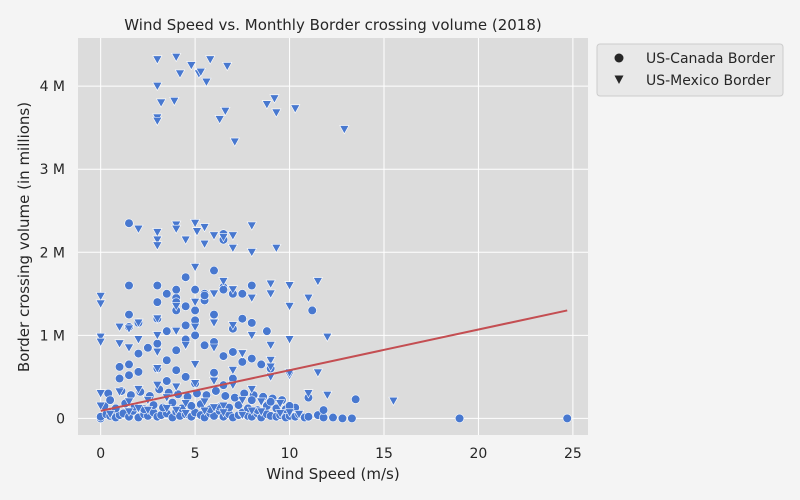  Describe the element at coordinates (619, 79) in the screenshot. I see `triangle-down-marker-icon` at that location.